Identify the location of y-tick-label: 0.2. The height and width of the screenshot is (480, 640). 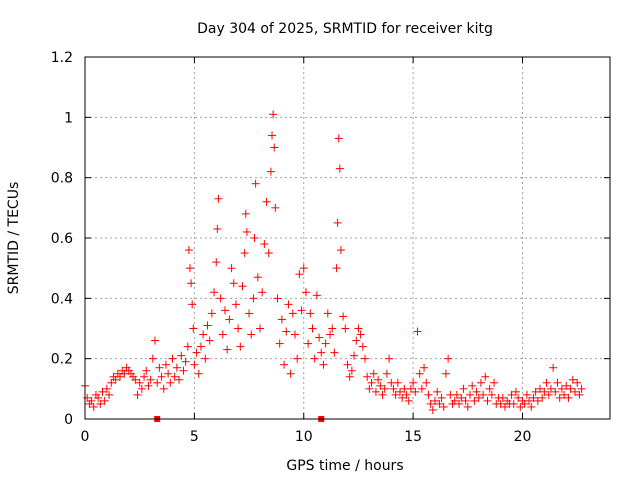
(62, 360).